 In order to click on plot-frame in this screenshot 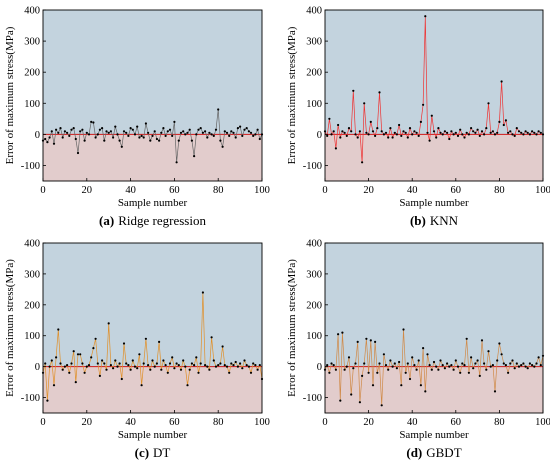, I will do `click(152, 95)`.